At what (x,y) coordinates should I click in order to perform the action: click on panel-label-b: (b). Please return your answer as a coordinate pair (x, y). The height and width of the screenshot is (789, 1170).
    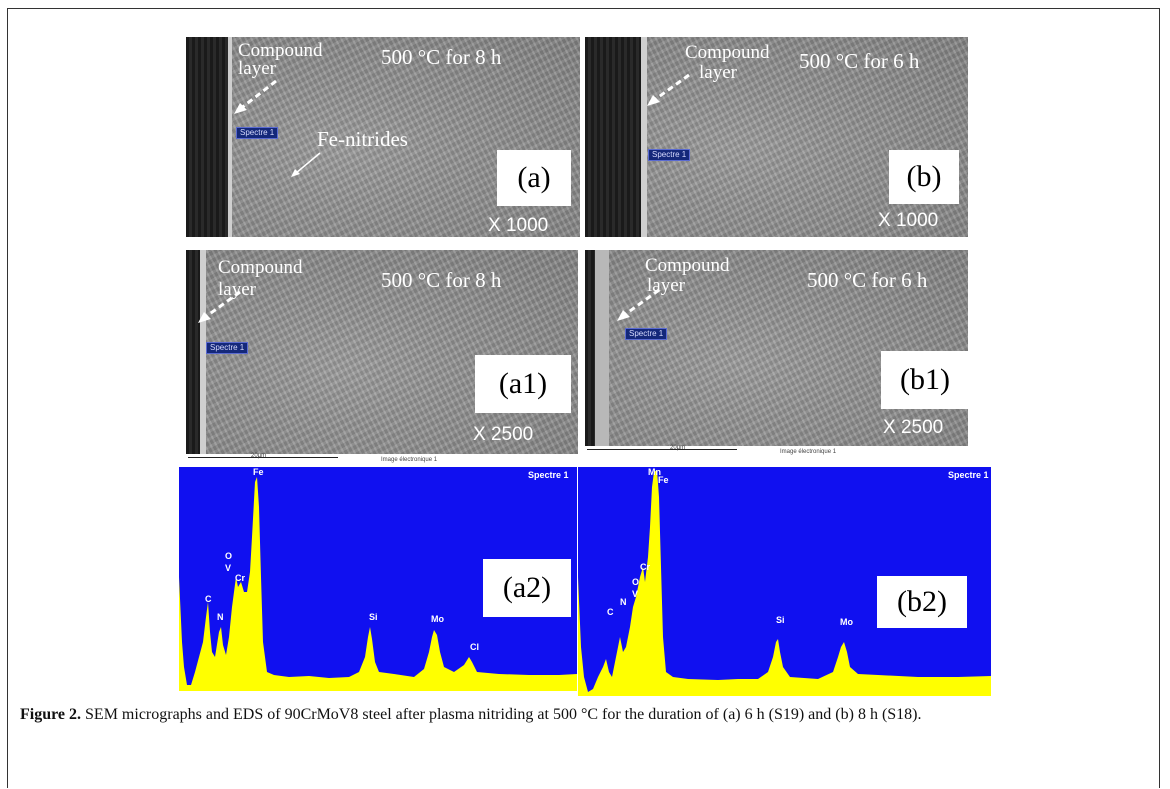
    Looking at the image, I should click on (924, 177).